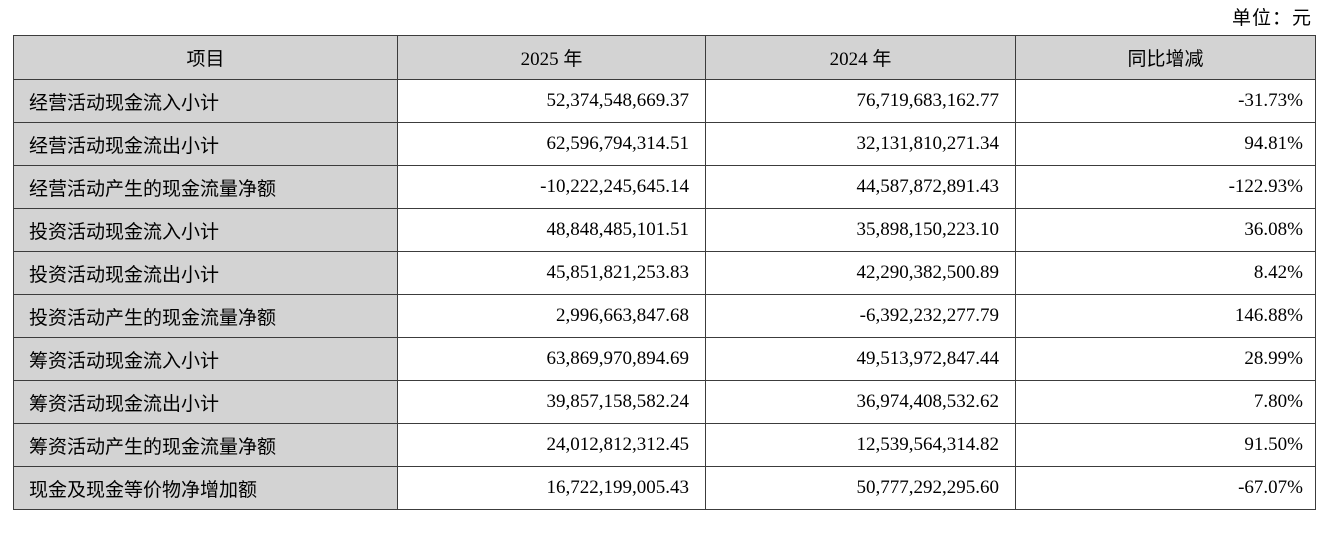 This screenshot has width=1328, height=536. What do you see at coordinates (860, 144) in the screenshot?
I see `value-2024: 32,131,810,271.34` at bounding box center [860, 144].